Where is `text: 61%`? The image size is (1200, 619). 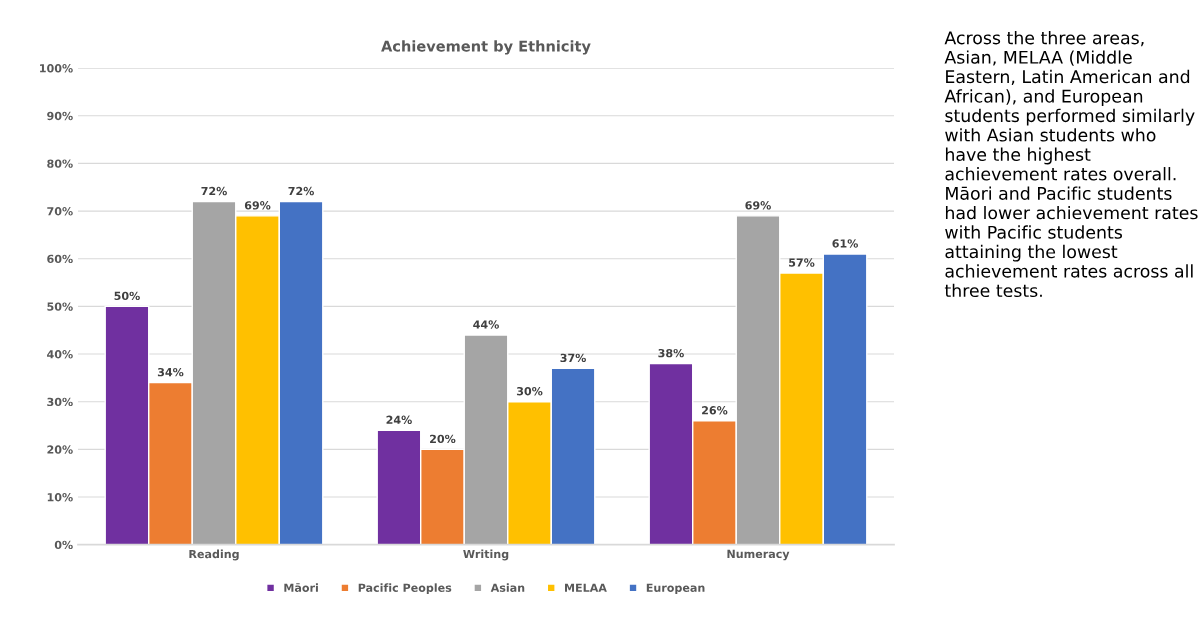 text: 61% is located at coordinates (845, 243).